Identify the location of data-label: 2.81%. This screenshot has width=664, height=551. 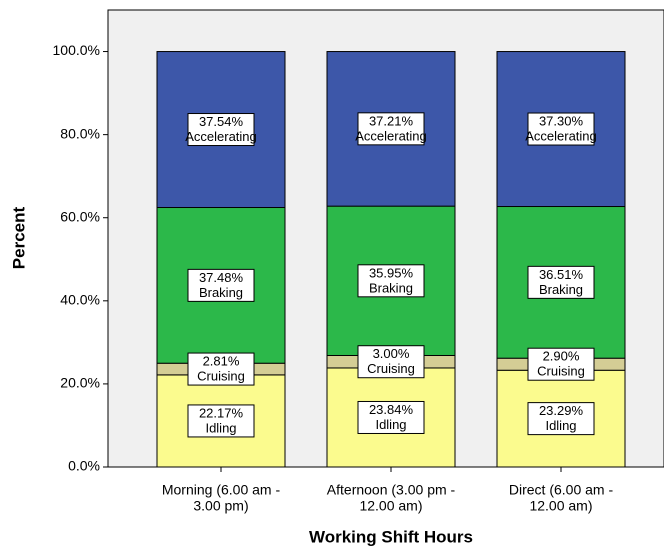
(221, 360).